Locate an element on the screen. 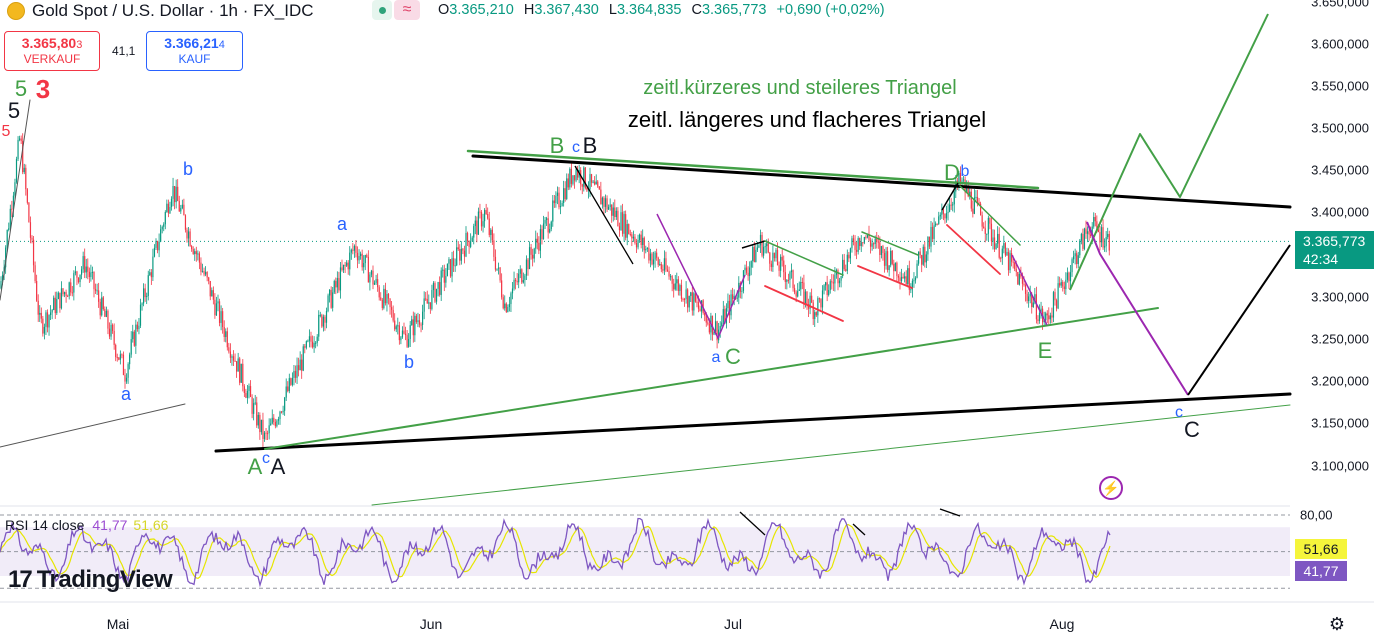 This screenshot has width=1374, height=636. price-axis-label: 3.100,000 is located at coordinates (1340, 465).